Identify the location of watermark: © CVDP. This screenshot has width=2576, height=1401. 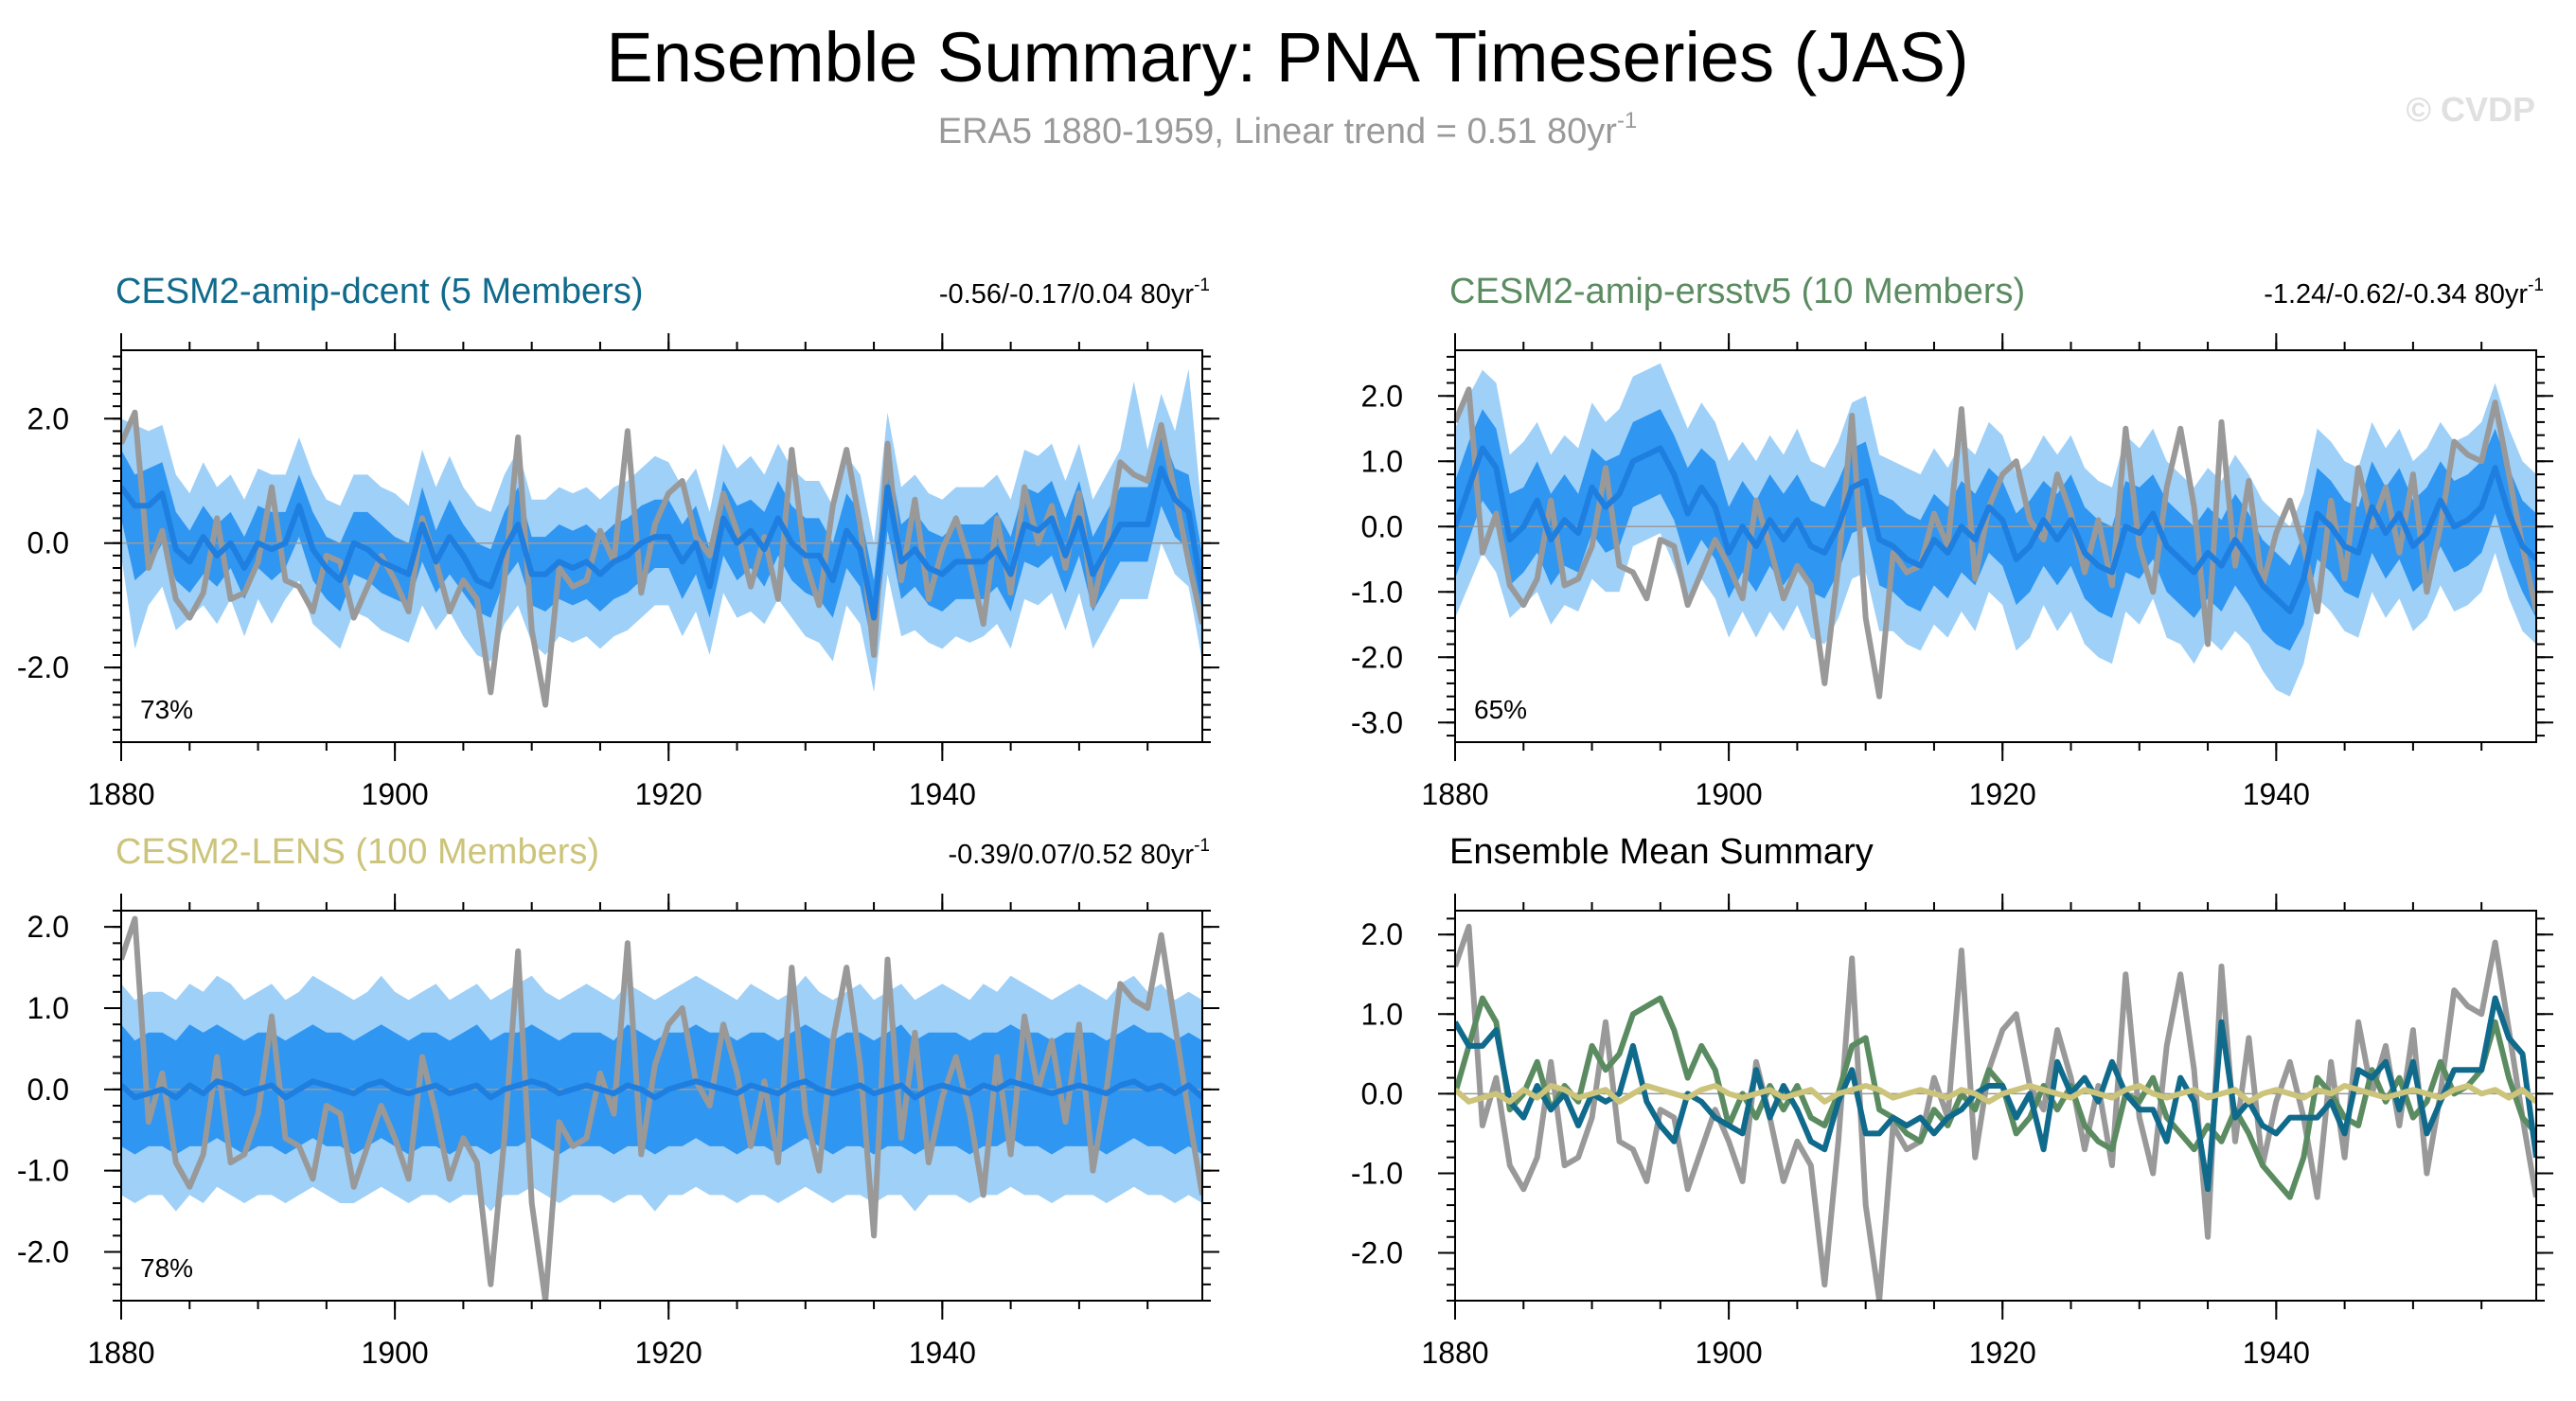
(2470, 109).